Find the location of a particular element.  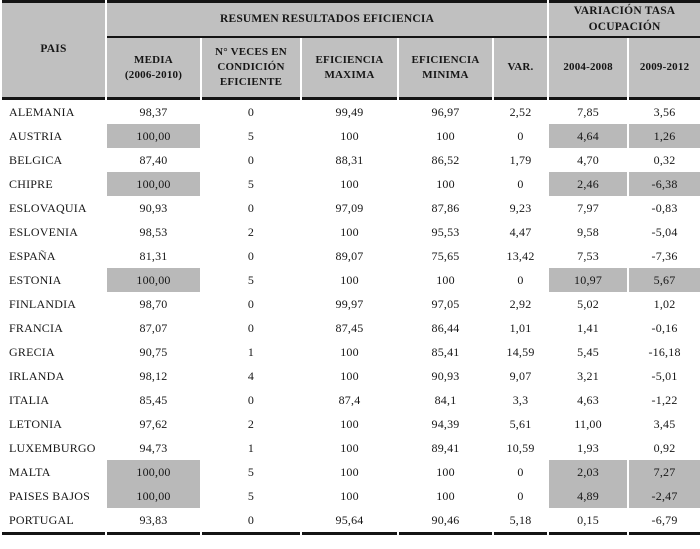

value-cell: 1,01 is located at coordinates (520, 327).